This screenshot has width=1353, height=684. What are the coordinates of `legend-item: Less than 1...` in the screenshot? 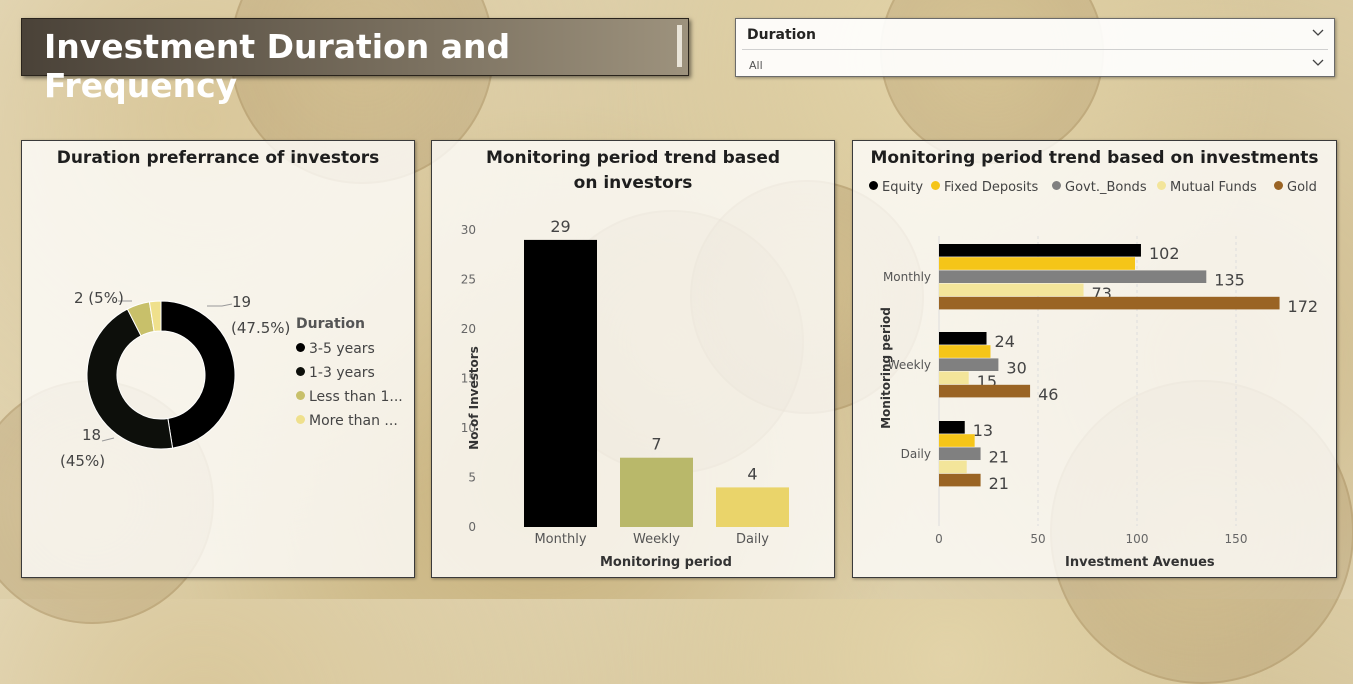 It's located at (349, 397).